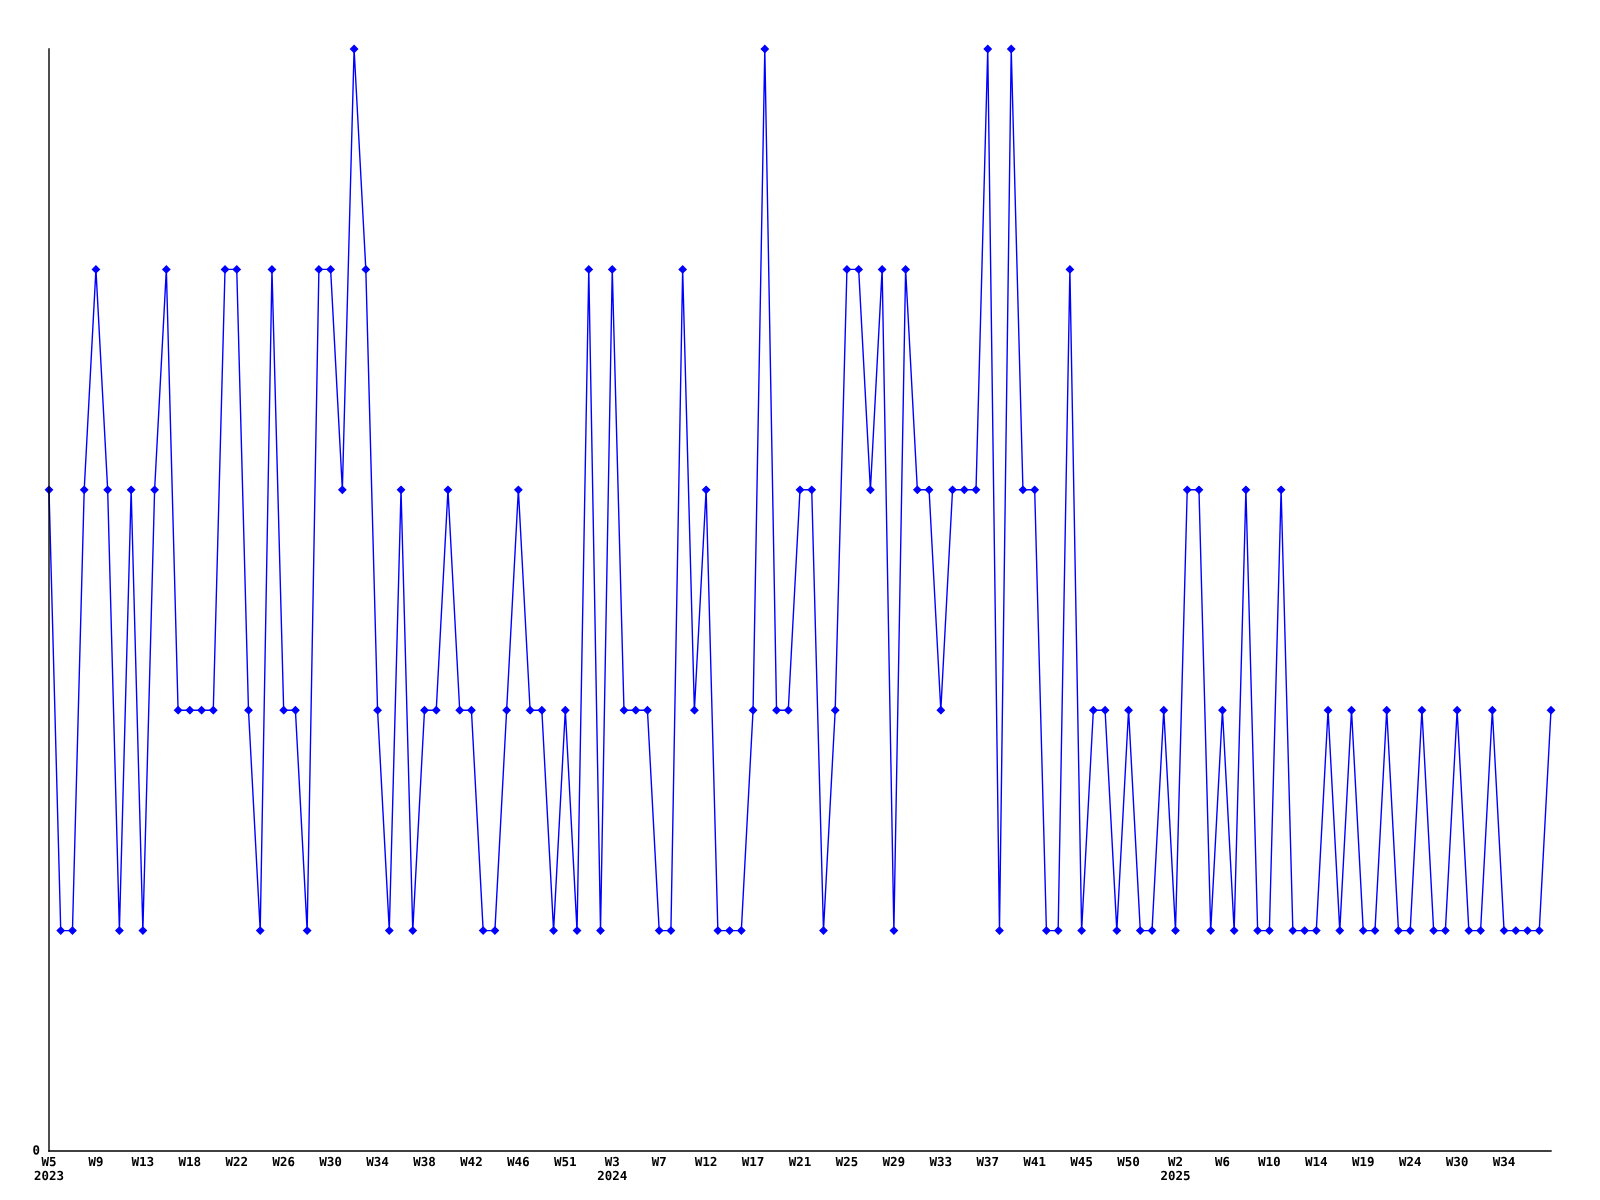  What do you see at coordinates (1222, 1161) in the screenshot?
I see `x-tick-label: W6` at bounding box center [1222, 1161].